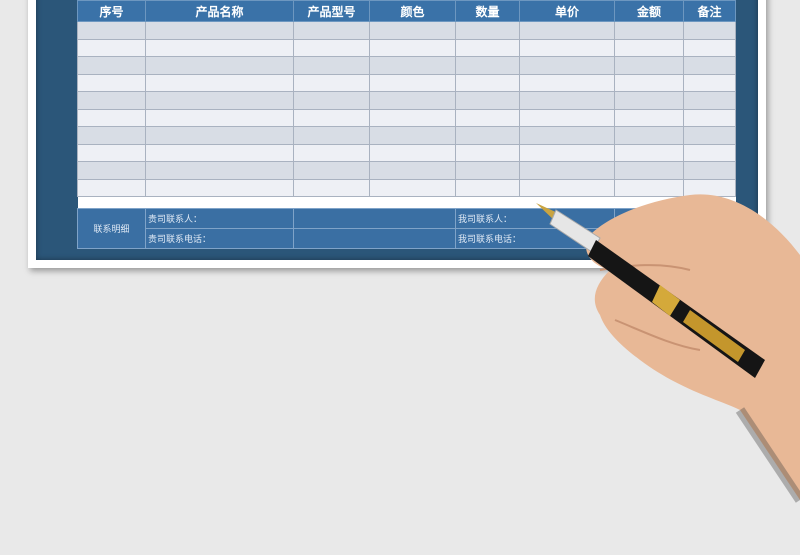 This screenshot has height=555, width=800. I want to click on their-phone-value, so click(374, 238).